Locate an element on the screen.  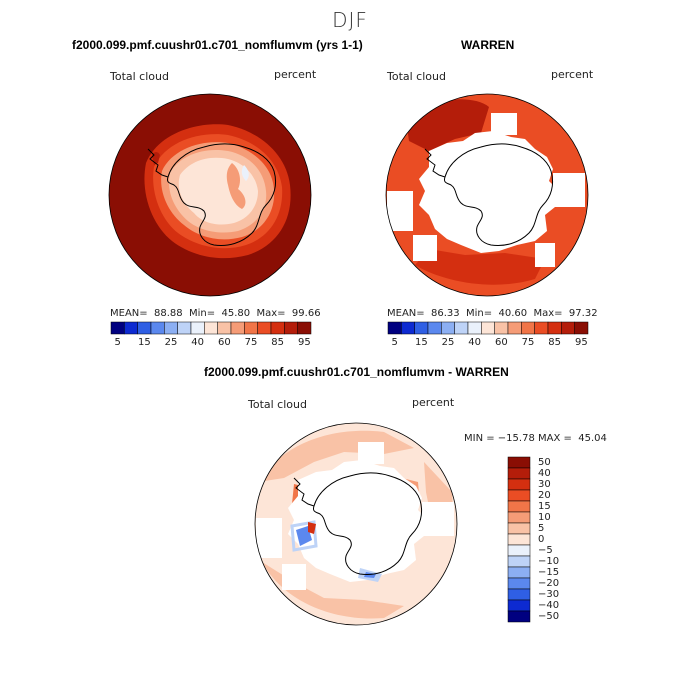
panel-3-stats: MIN = −15.78 MAX = 45.04 is located at coordinates (535, 438).